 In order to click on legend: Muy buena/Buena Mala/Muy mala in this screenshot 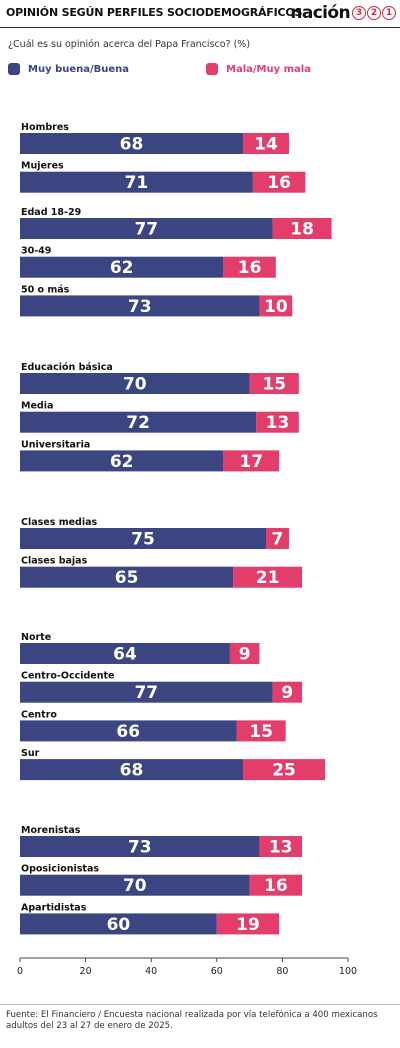, I will do `click(200, 72)`.